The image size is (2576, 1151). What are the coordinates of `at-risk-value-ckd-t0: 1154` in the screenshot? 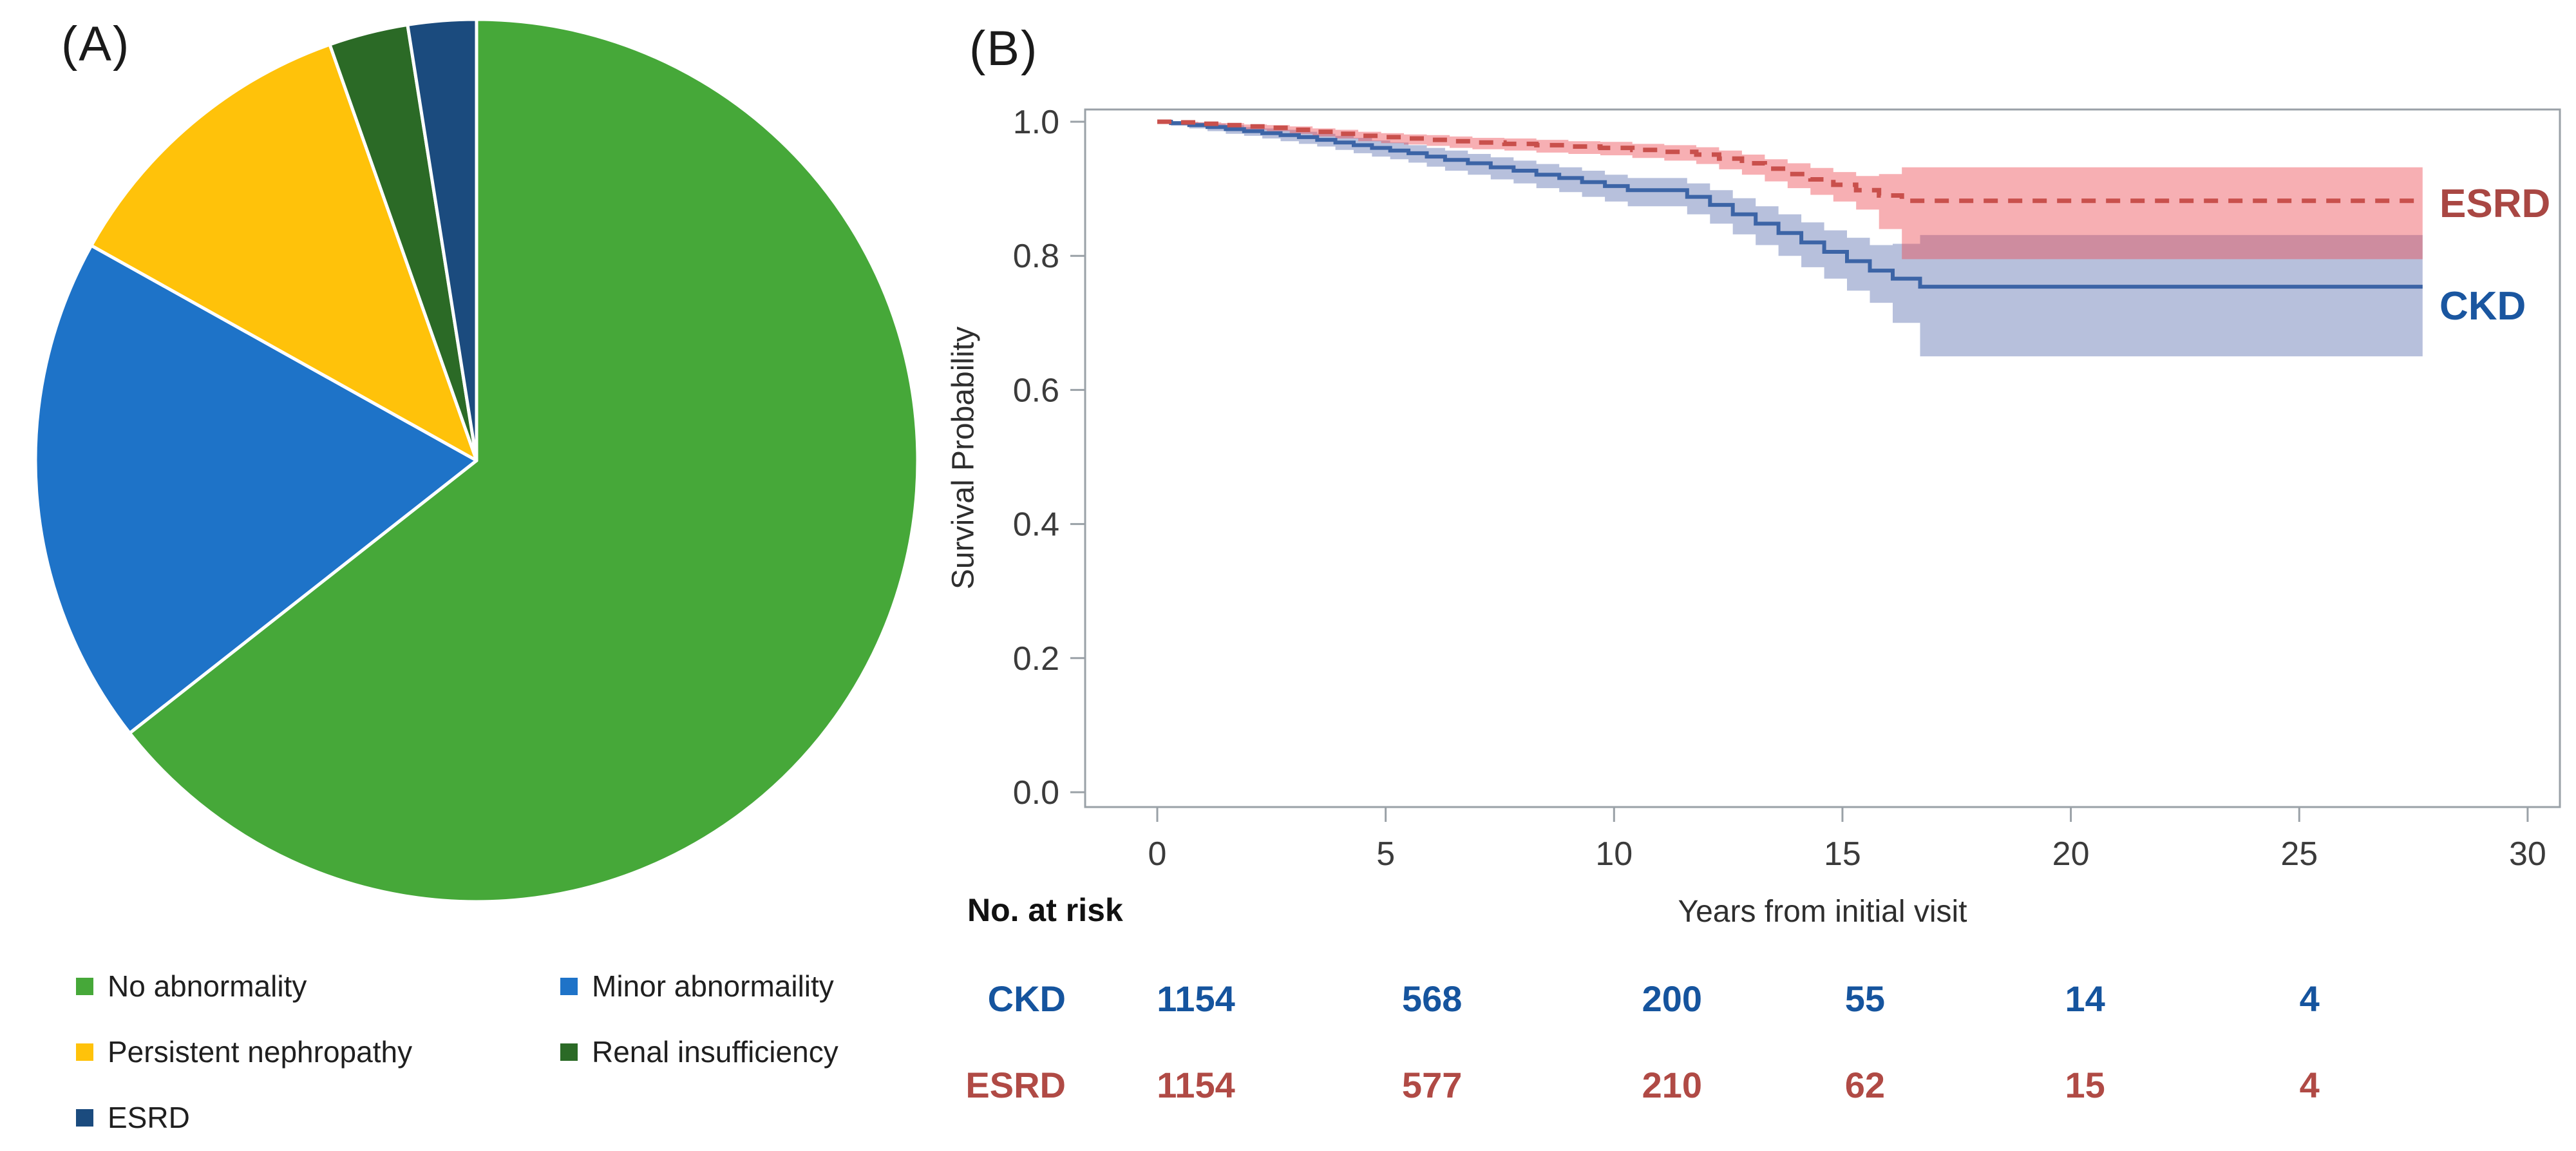 It's located at (1196, 999).